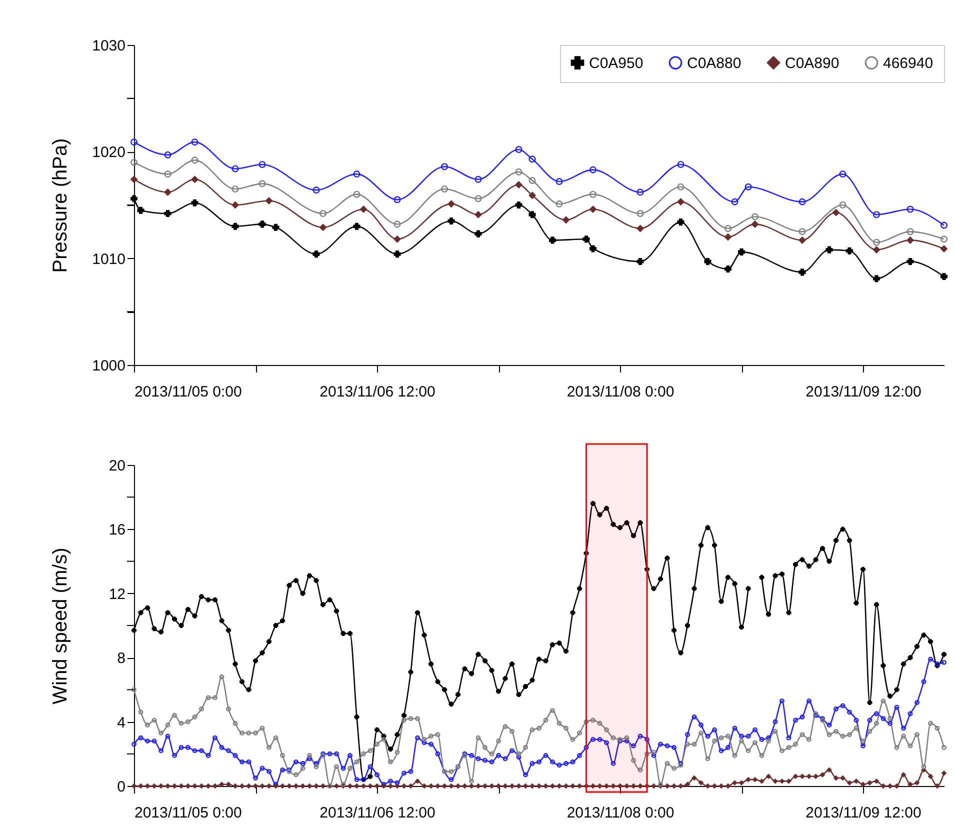 This screenshot has height=827, width=955. I want to click on legend-label: C0A890, so click(812, 63).